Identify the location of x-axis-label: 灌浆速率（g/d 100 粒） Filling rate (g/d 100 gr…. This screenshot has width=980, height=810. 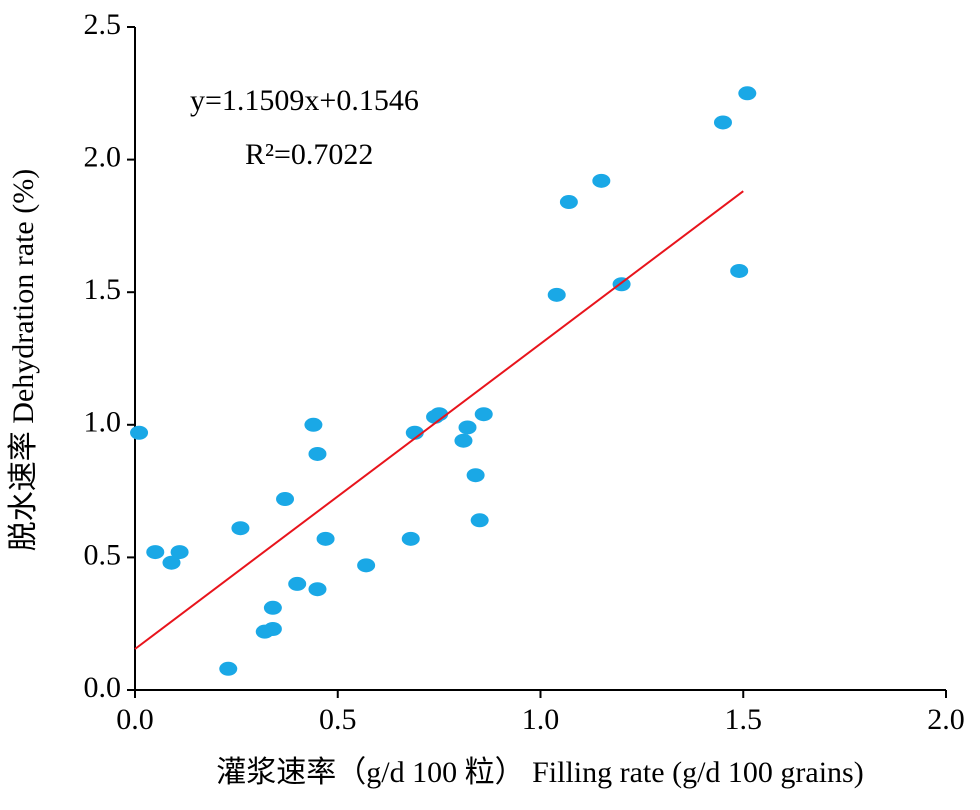
(539, 772).